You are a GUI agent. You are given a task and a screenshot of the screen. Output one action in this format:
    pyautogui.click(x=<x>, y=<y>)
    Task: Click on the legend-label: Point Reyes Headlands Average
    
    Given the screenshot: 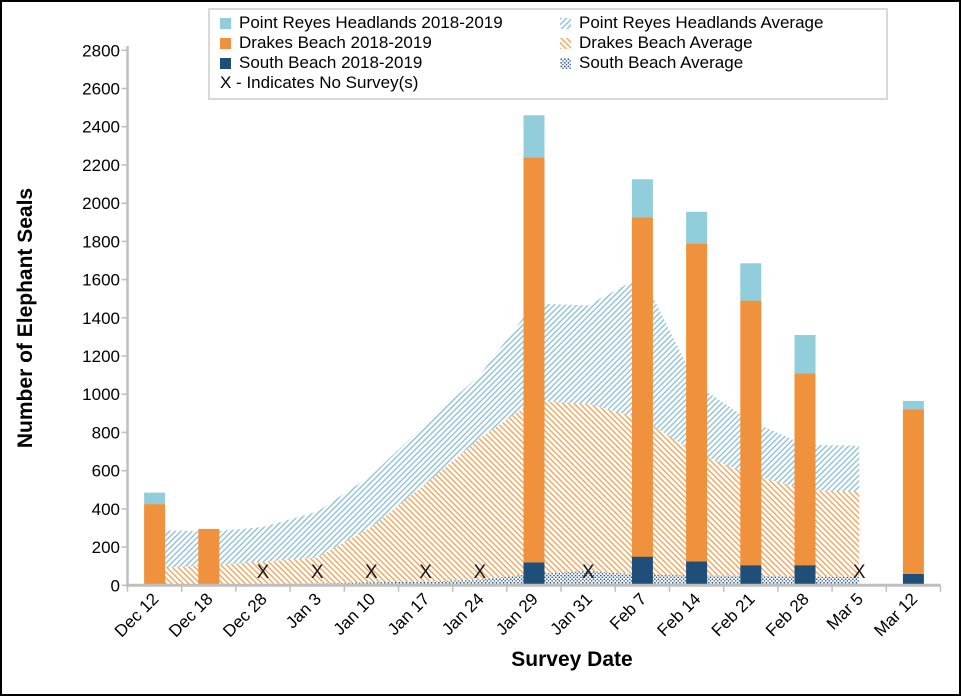 What is the action you would take?
    pyautogui.click(x=701, y=22)
    